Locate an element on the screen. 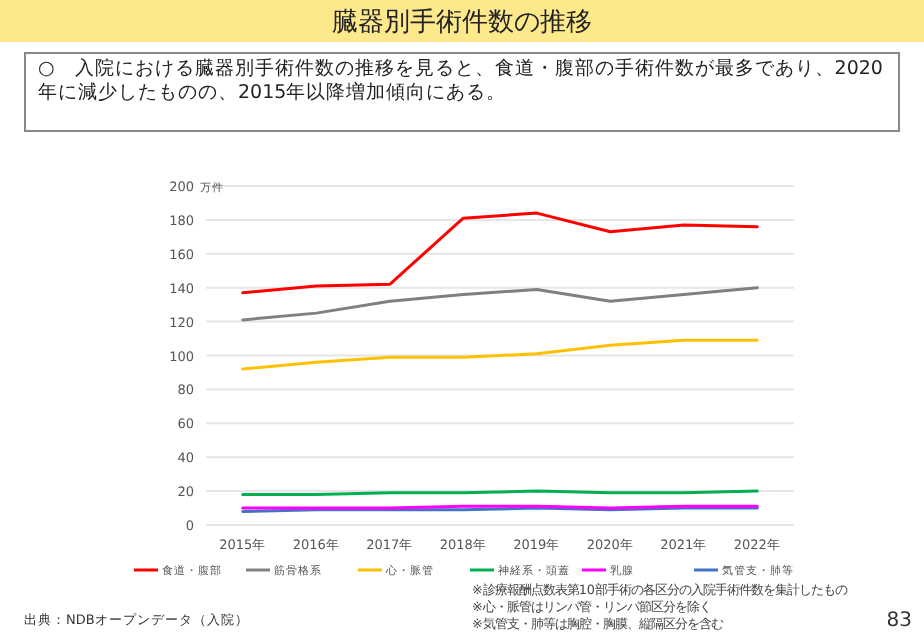 The width and height of the screenshot is (924, 640). text: 83 is located at coordinates (899, 621).